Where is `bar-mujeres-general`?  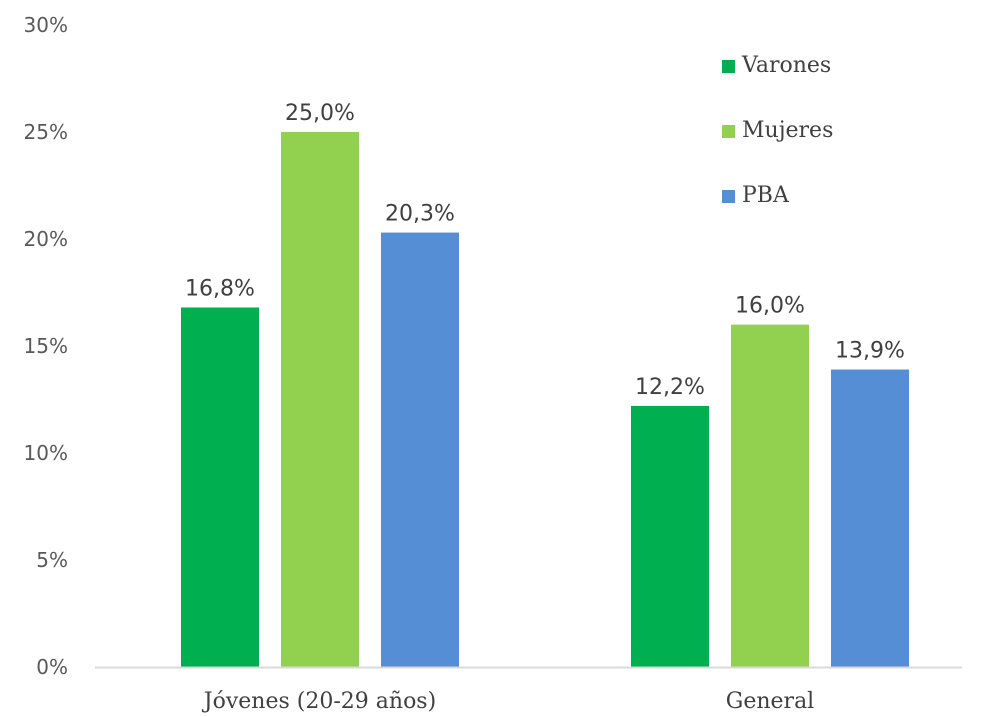 bar-mujeres-general is located at coordinates (770, 495).